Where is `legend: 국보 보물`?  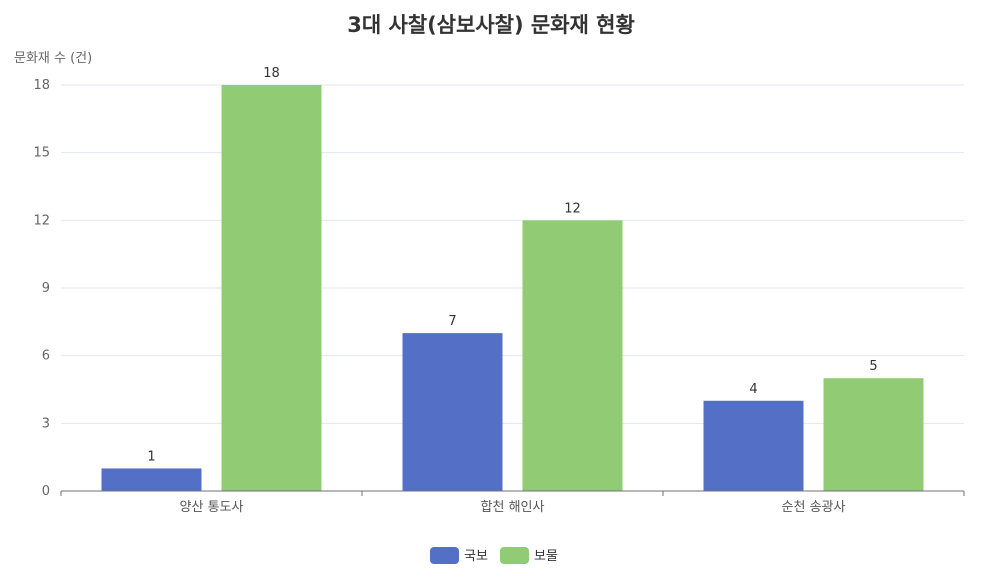
legend: 국보 보물 is located at coordinates (494, 555).